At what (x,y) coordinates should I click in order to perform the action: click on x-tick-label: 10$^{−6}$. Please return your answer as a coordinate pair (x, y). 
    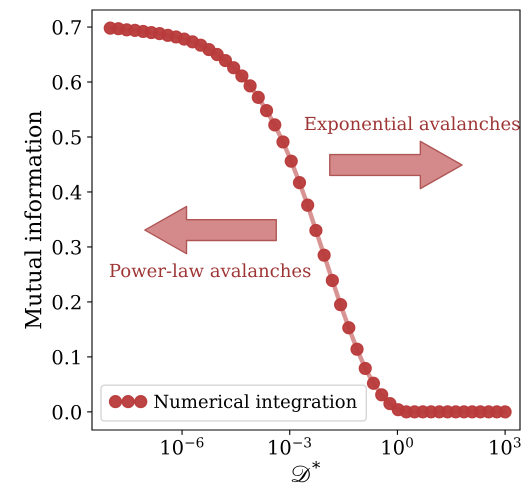
    Looking at the image, I should click on (183, 446).